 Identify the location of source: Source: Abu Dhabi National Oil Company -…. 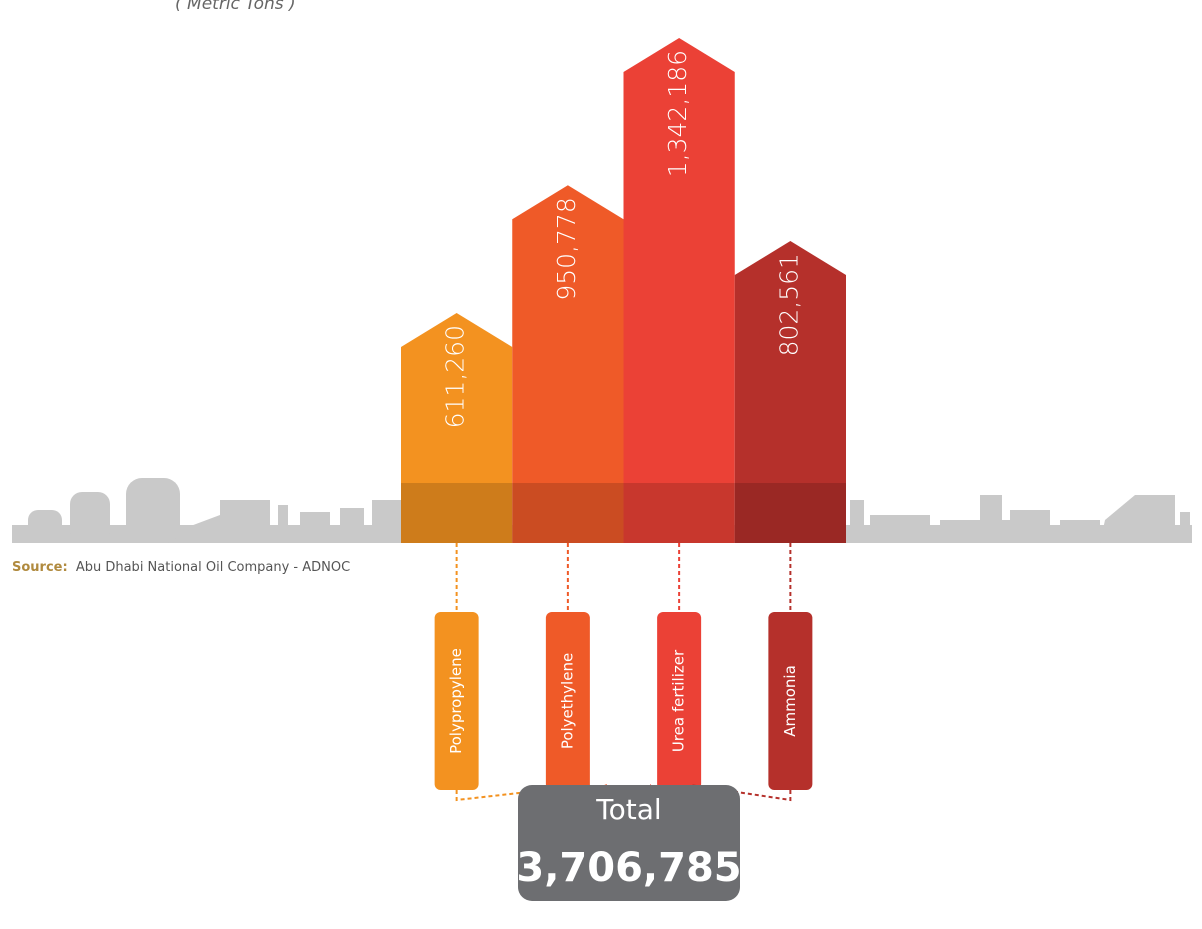
(181, 567).